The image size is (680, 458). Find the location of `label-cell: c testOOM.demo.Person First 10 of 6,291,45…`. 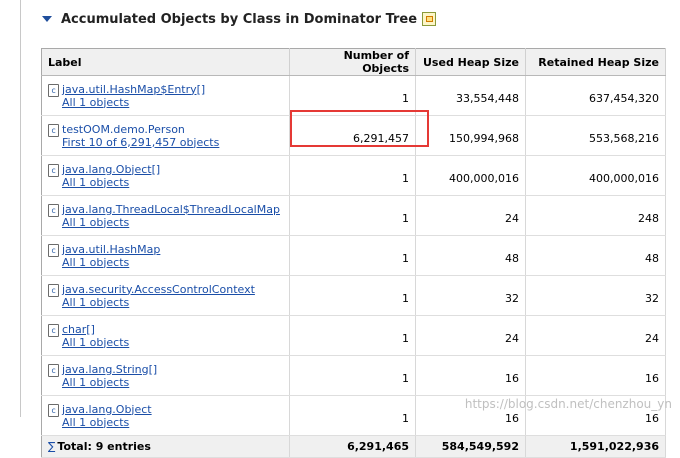

label-cell: c testOOM.demo.Person First 10 of 6,291,45… is located at coordinates (165, 135).